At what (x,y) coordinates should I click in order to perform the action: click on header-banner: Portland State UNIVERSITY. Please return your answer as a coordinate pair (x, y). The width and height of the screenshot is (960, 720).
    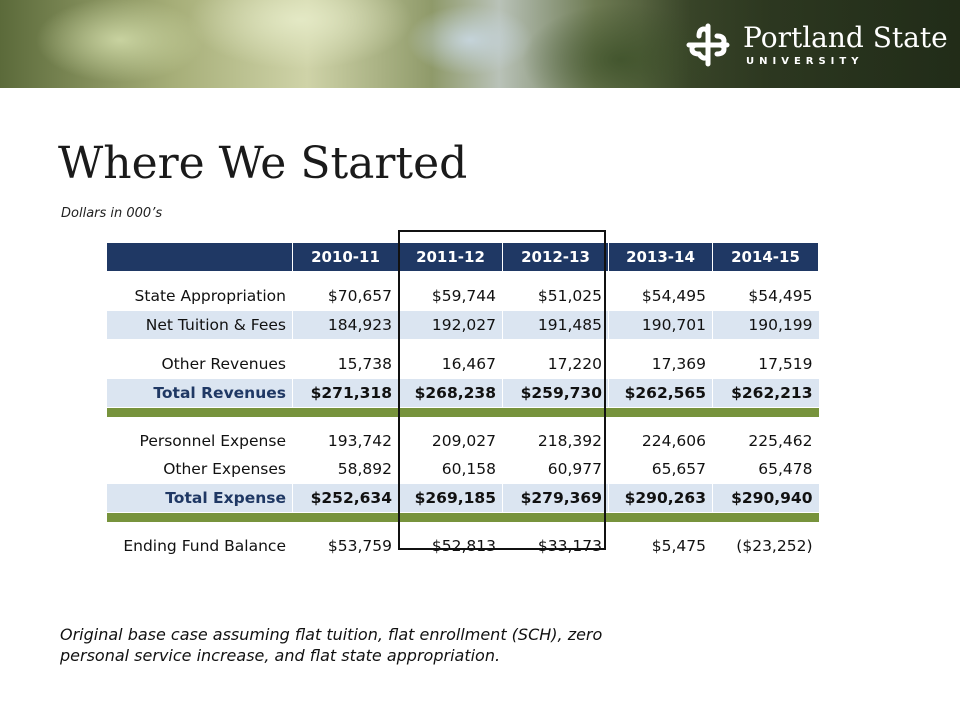
    Looking at the image, I should click on (480, 44).